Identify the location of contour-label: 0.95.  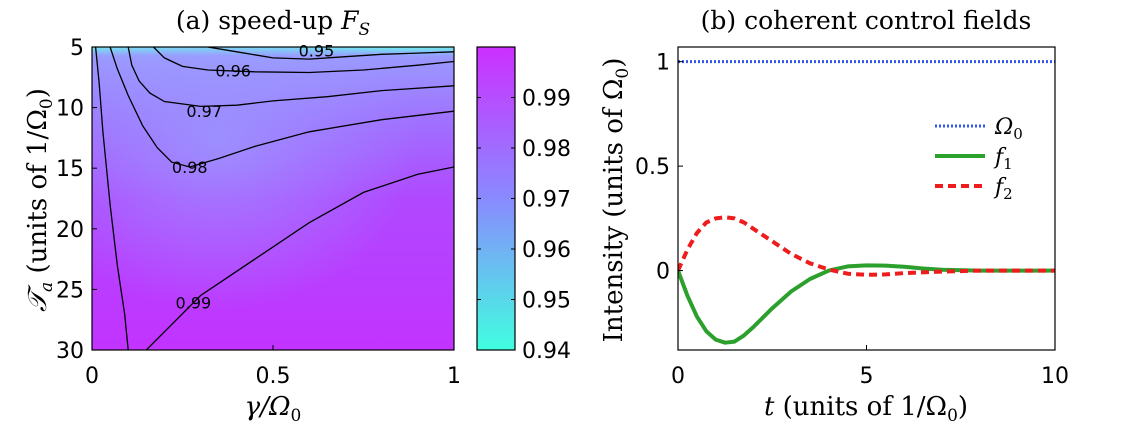
(317, 51).